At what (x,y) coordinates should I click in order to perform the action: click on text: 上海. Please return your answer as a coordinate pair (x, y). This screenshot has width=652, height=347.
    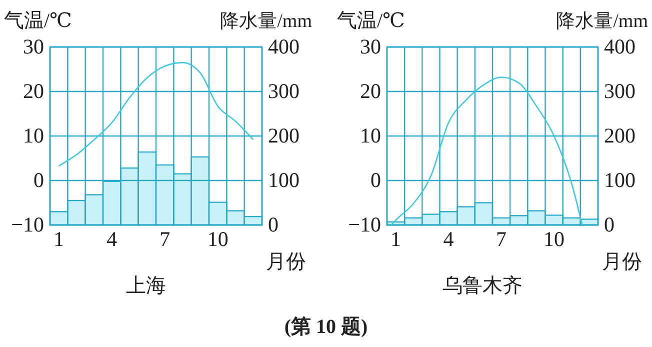
    Looking at the image, I should click on (146, 286).